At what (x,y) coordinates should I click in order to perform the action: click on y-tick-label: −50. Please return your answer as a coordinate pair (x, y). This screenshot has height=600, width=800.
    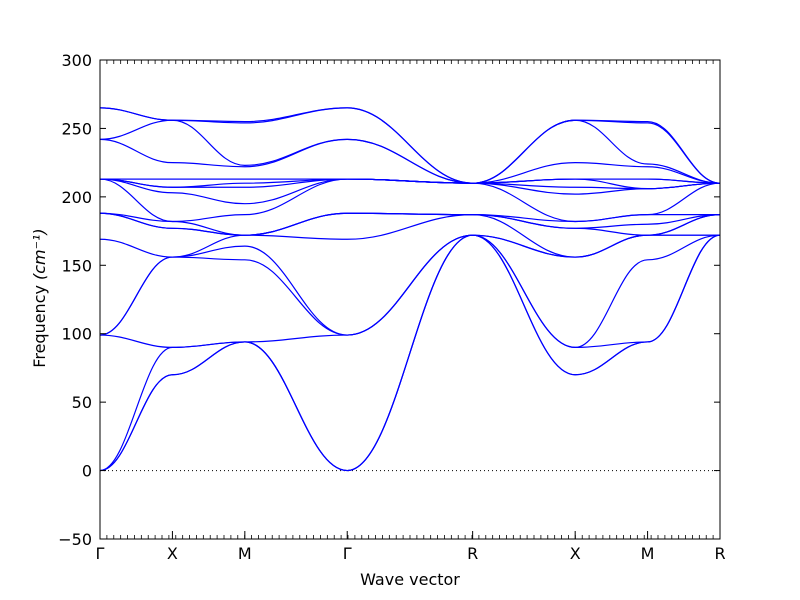
    Looking at the image, I should click on (75, 539).